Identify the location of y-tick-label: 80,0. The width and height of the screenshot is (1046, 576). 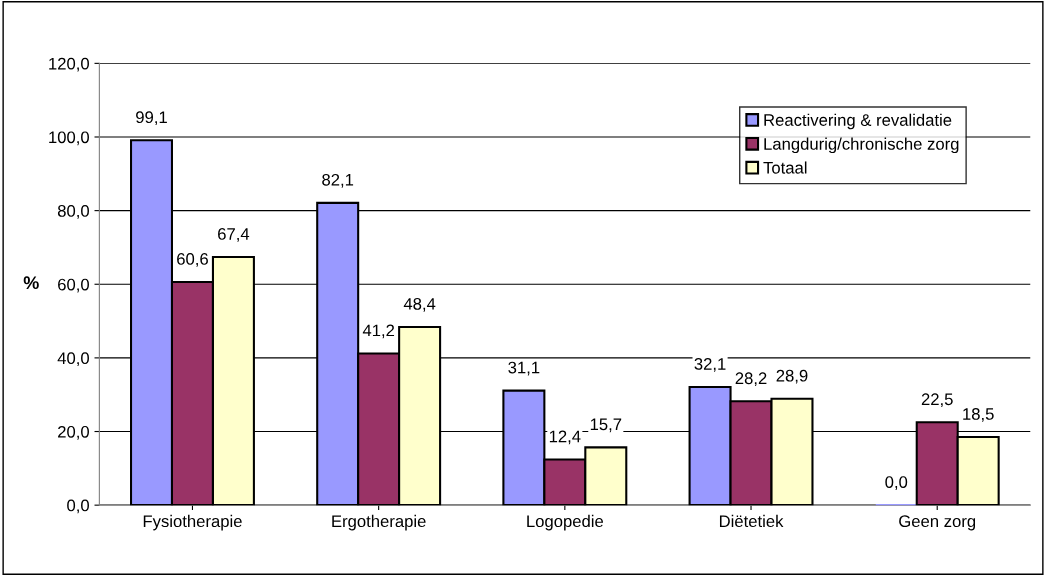
(73, 212).